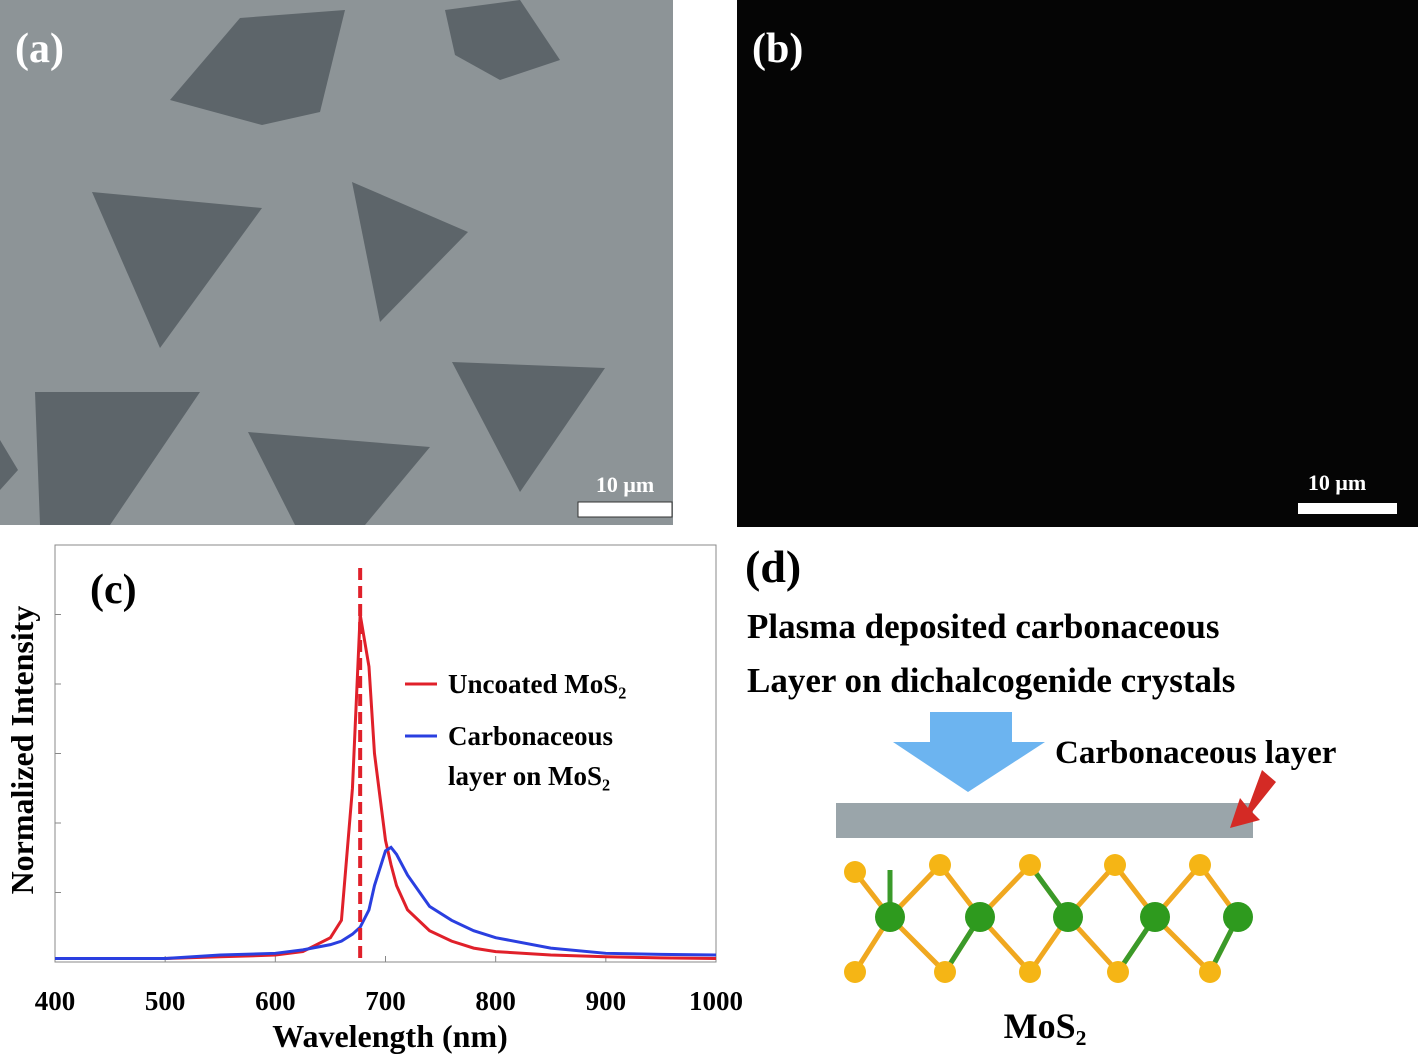 The width and height of the screenshot is (1418, 1059). I want to click on panel-label: (b), so click(777, 49).